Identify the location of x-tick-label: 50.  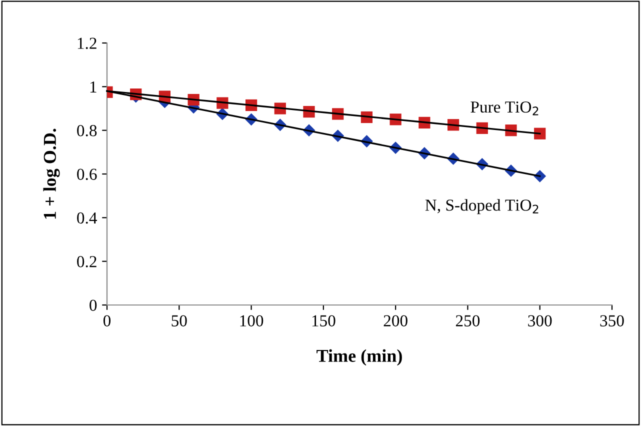
(179, 320).